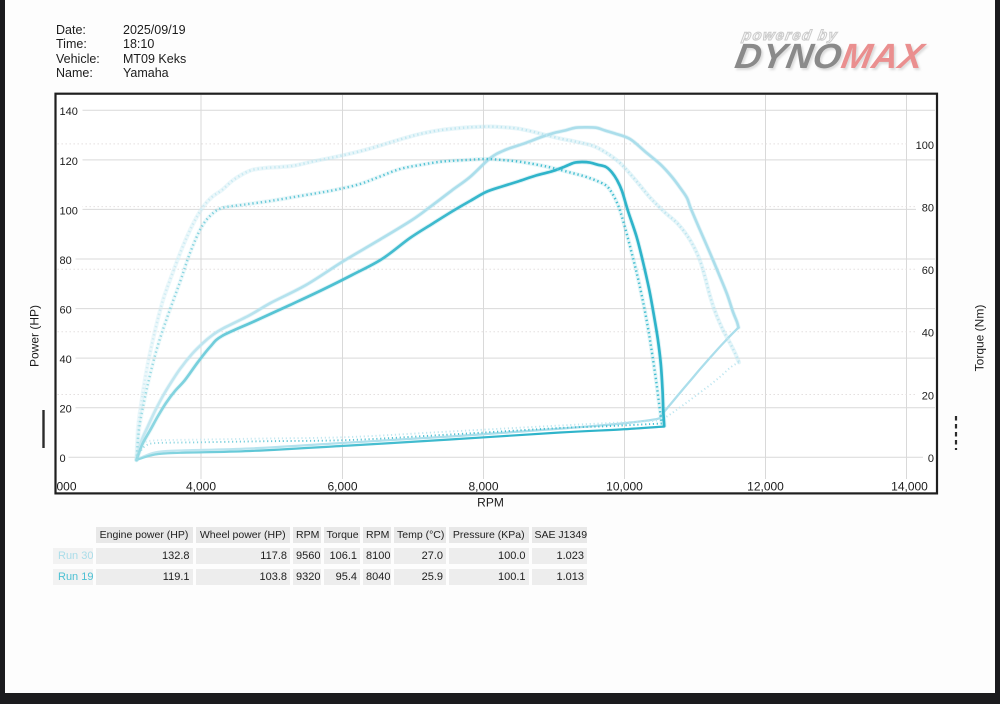 Image resolution: width=1000 pixels, height=704 pixels. I want to click on svg-text: Torque (Nm), so click(980, 338).